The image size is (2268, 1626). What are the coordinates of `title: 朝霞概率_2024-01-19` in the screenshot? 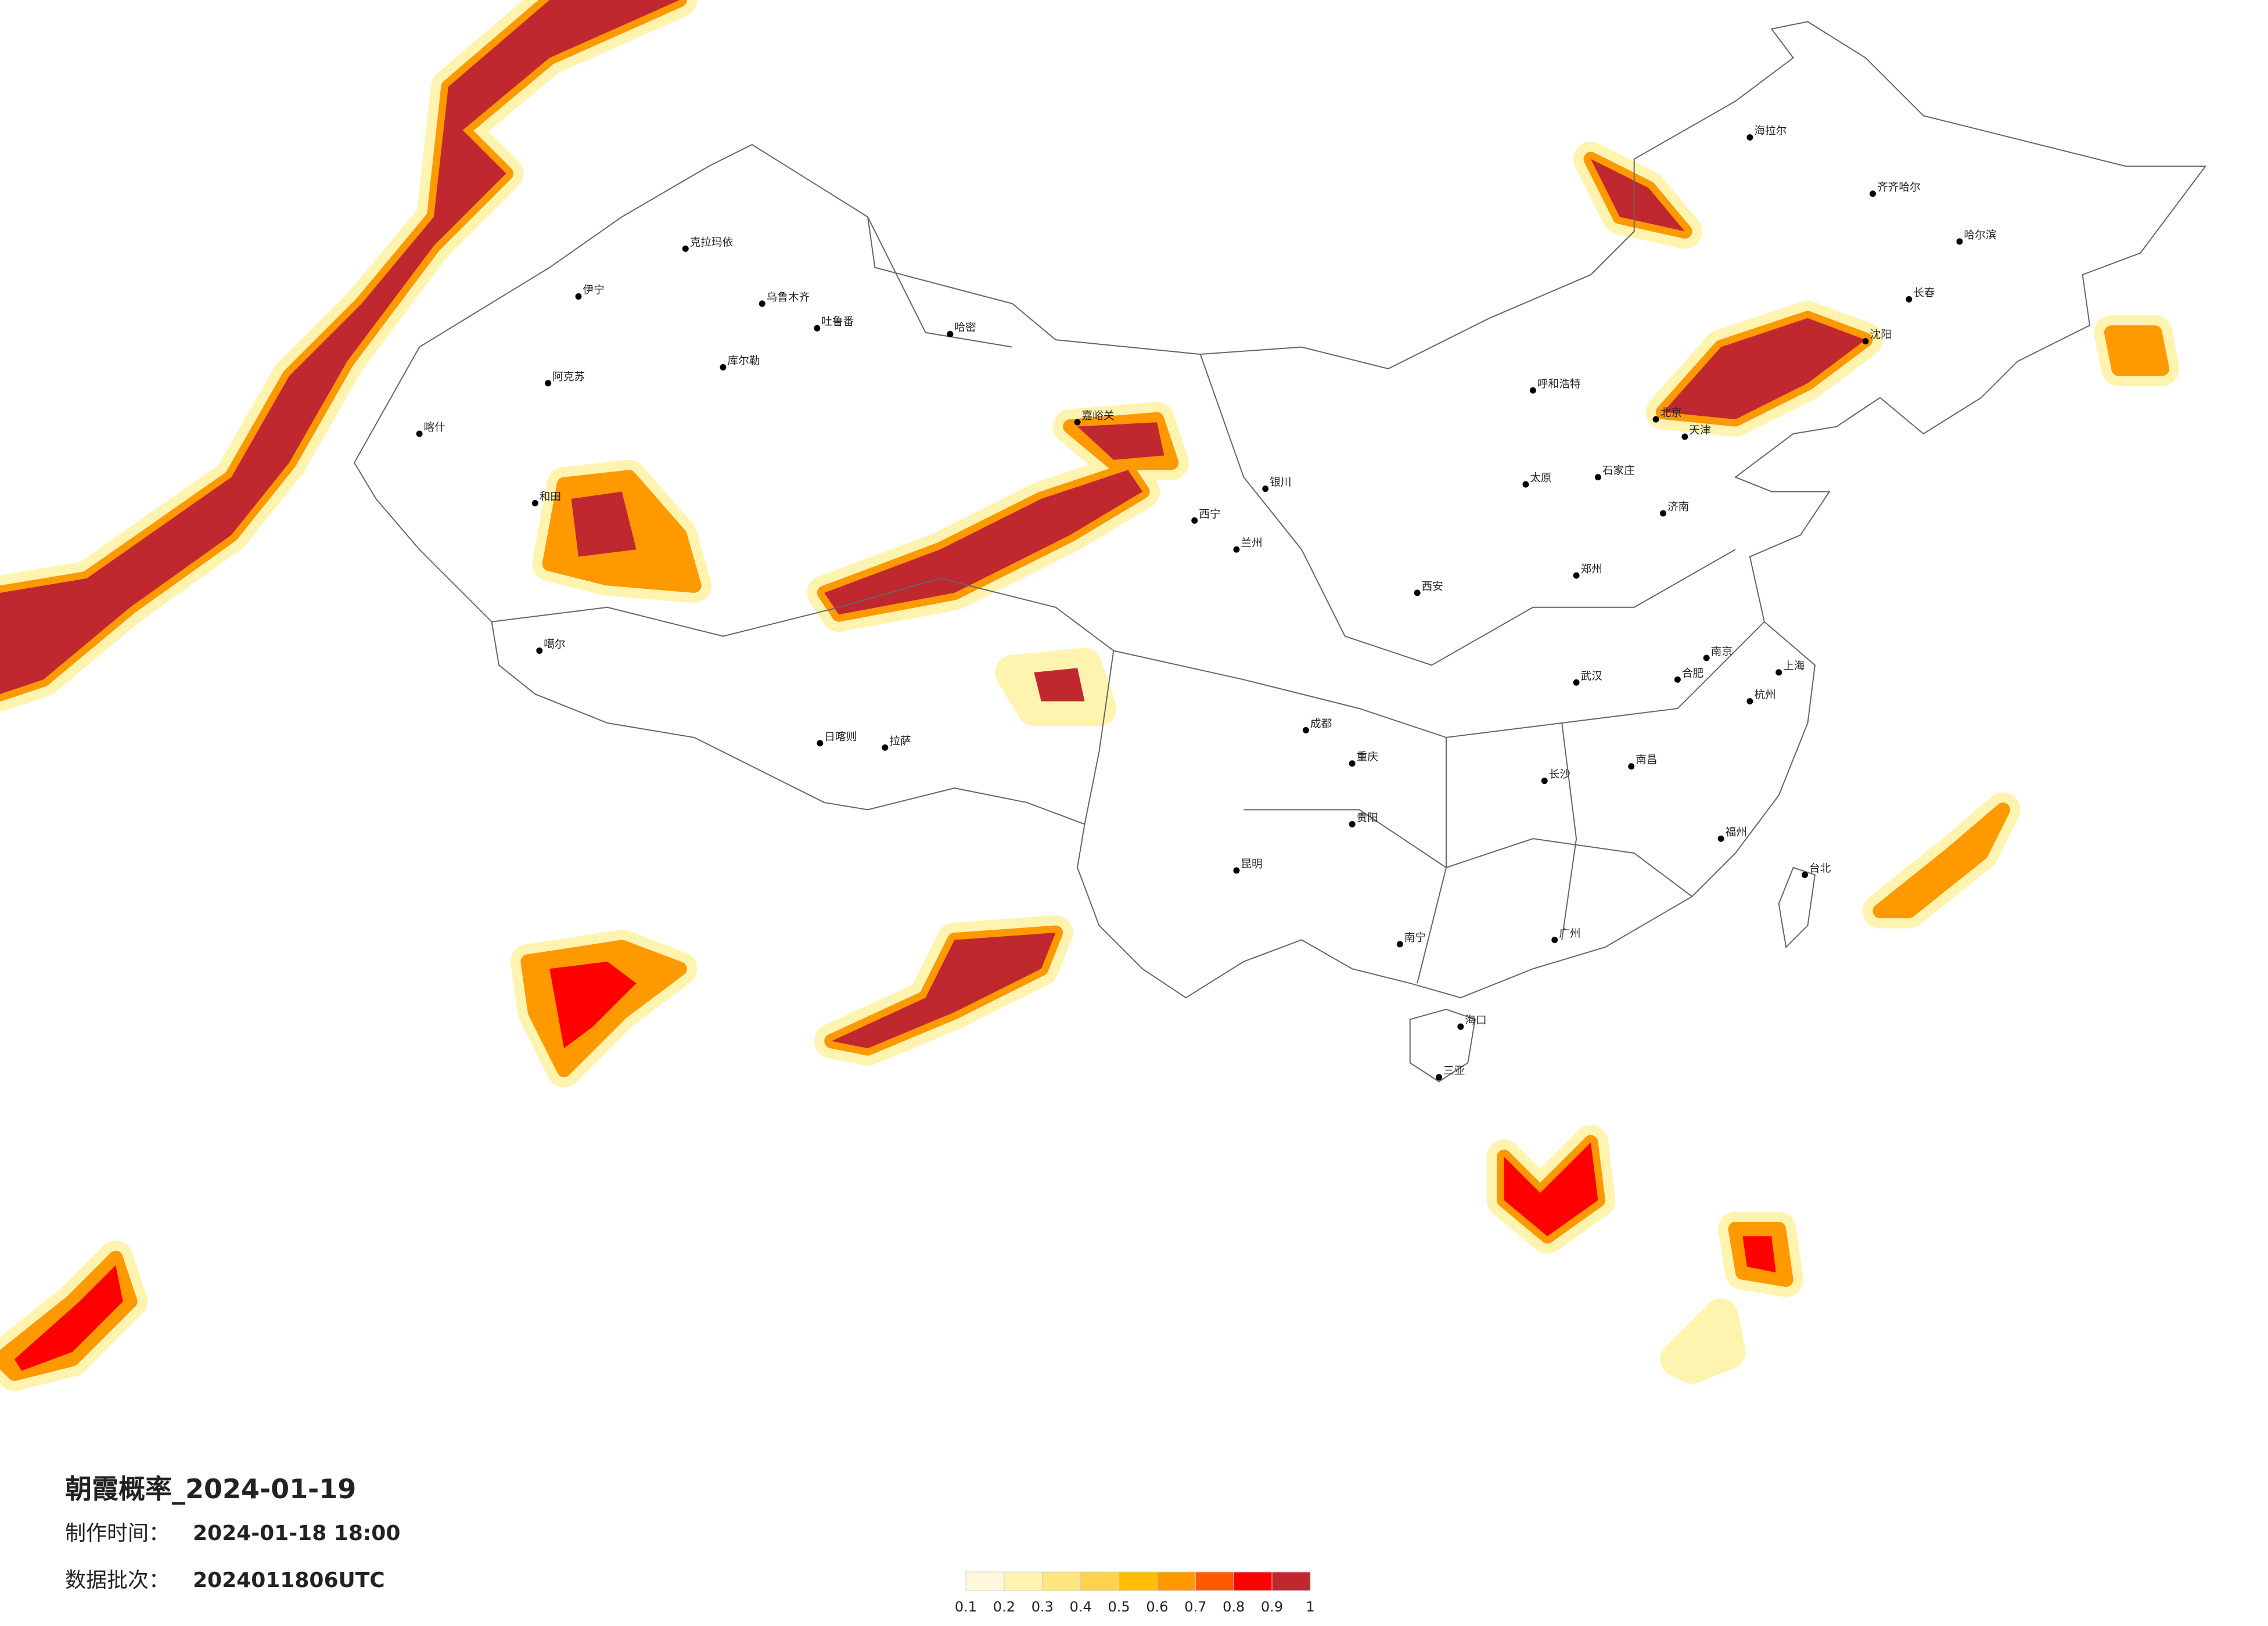 It's located at (210, 1489).